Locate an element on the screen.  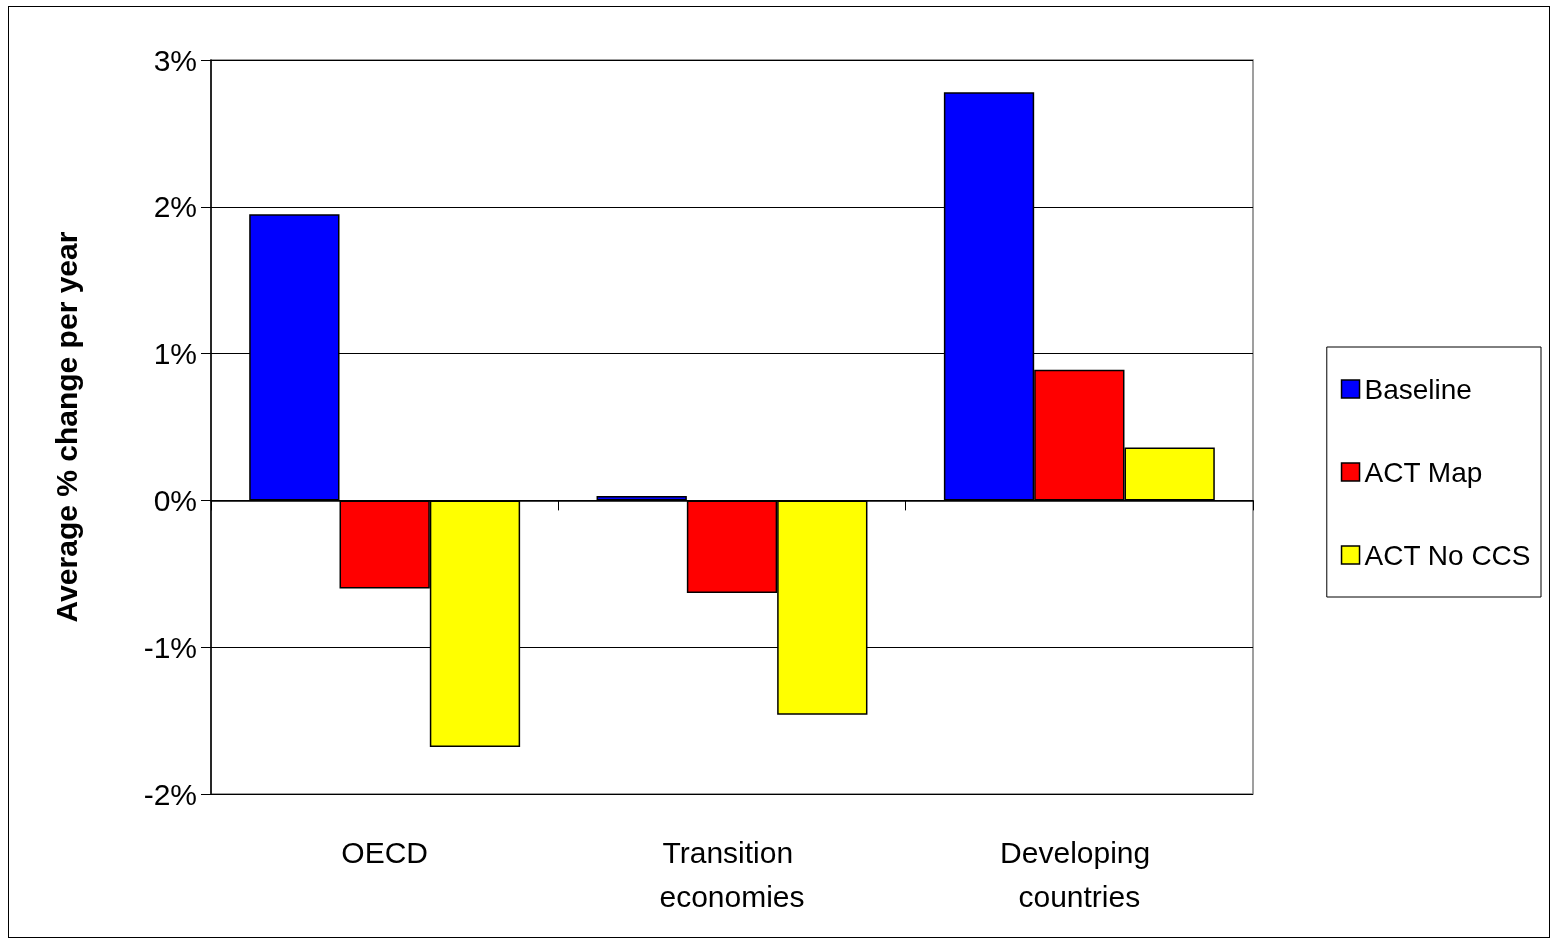
y-tick-label: 1% is located at coordinates (175, 354).